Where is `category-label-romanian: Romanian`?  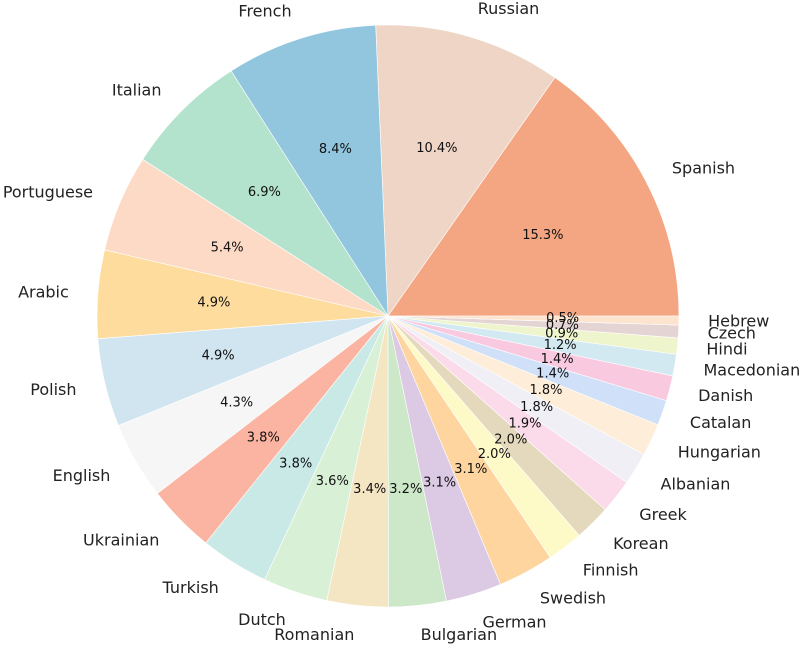 category-label-romanian: Romanian is located at coordinates (314, 634).